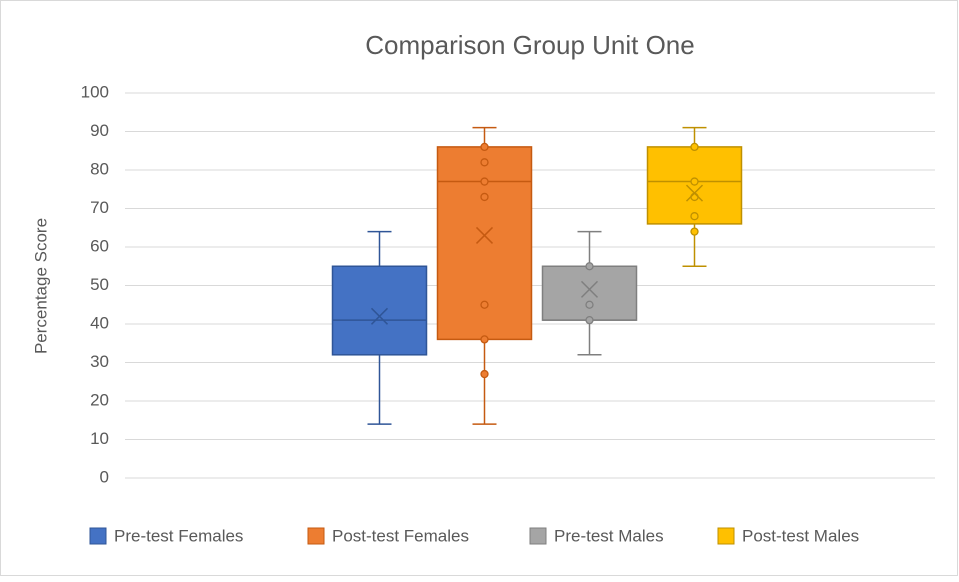 This screenshot has width=959, height=582. Describe the element at coordinates (99, 168) in the screenshot. I see `y-tick-label: 80` at that location.